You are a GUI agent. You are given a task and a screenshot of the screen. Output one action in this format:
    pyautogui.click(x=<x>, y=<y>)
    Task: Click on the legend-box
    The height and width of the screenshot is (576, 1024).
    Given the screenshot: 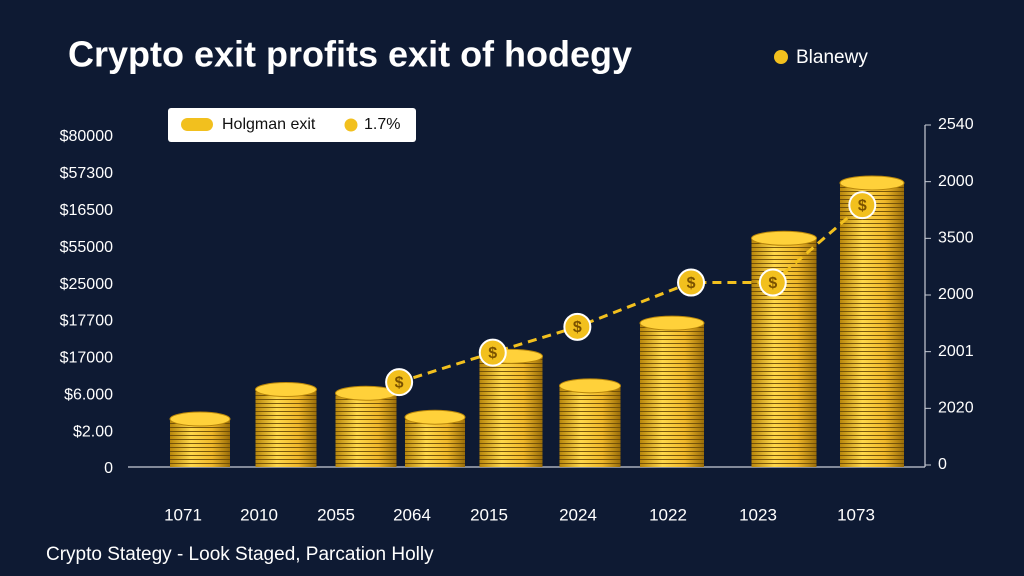 What is the action you would take?
    pyautogui.click(x=292, y=125)
    